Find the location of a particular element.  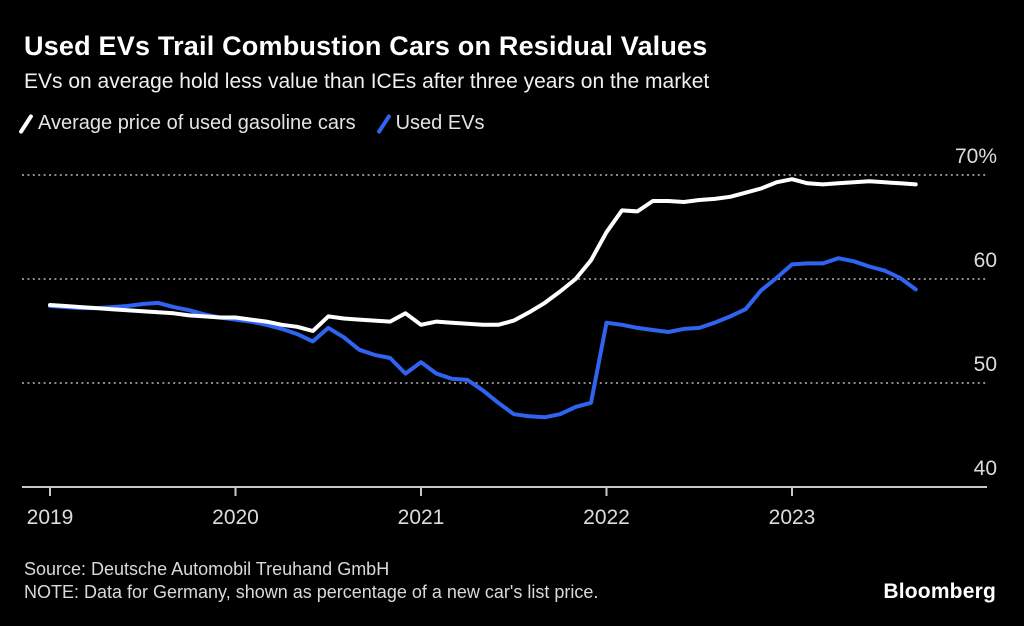

legend-label-used-evs: Used EVs is located at coordinates (440, 123).